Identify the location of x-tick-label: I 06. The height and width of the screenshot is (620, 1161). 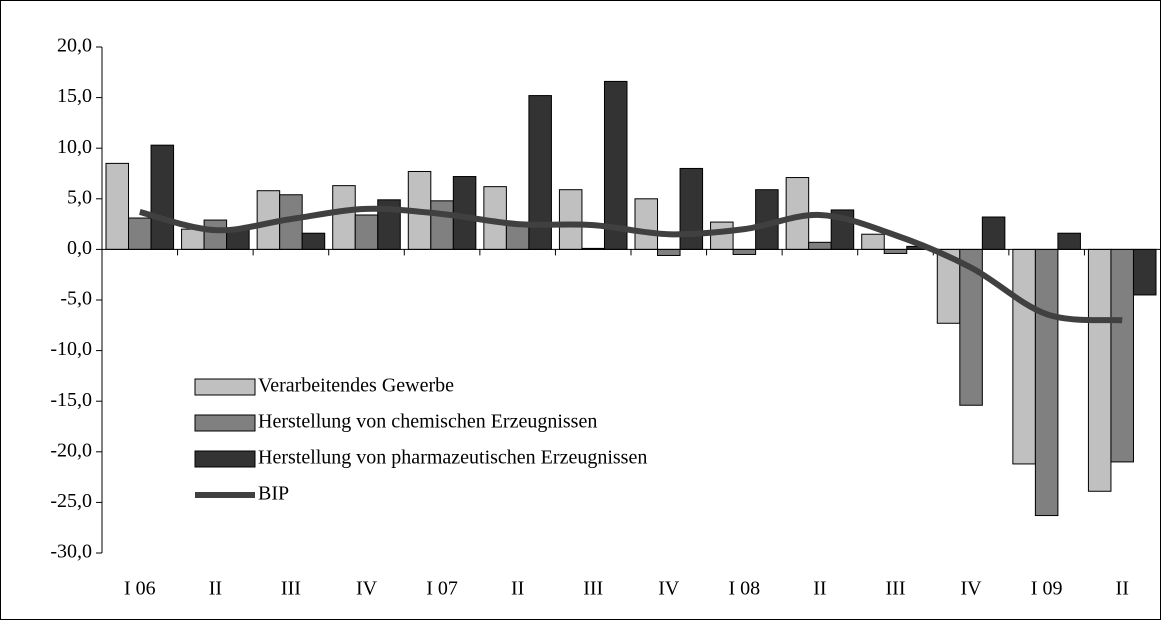
(140, 589).